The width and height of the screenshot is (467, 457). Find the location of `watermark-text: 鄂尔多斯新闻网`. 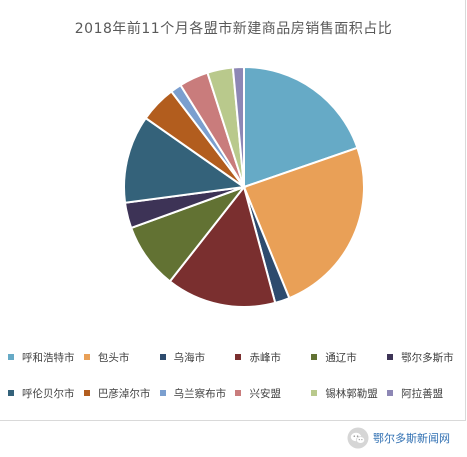

watermark-text: 鄂尔多斯新闻网 is located at coordinates (411, 438).